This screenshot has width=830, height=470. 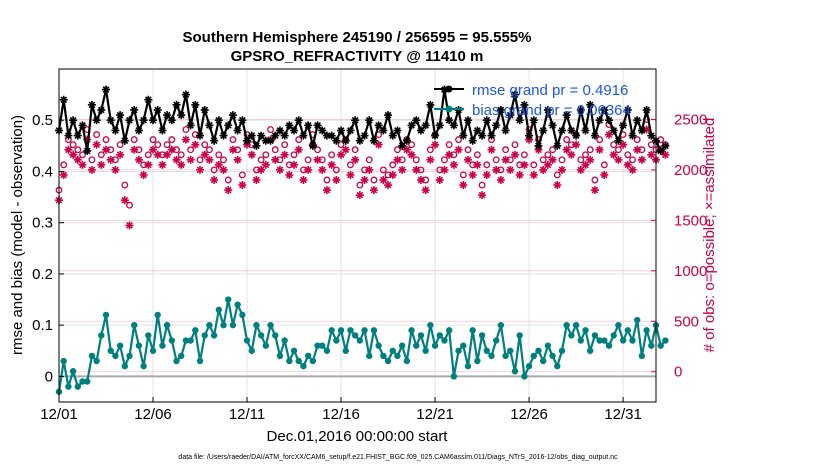 I want to click on y-tick-label: 0.3, so click(x=42, y=223).